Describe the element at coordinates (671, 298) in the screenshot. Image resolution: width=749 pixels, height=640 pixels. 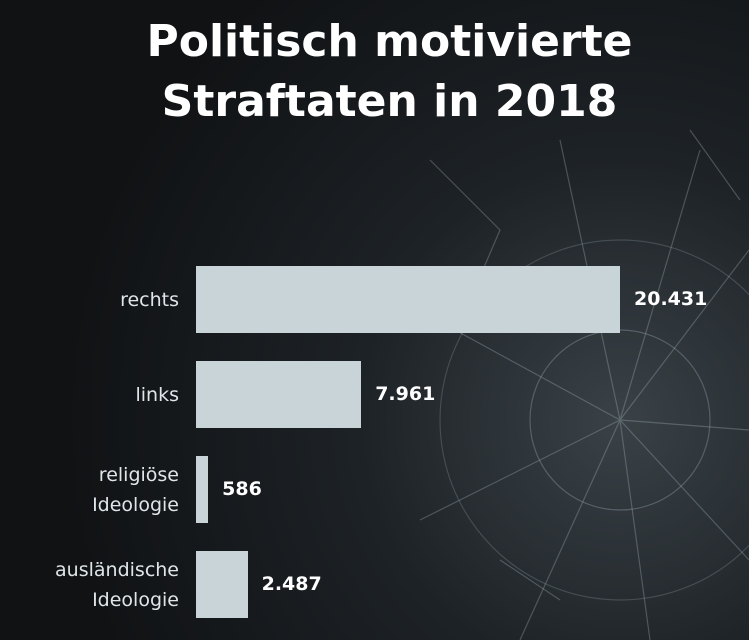
I see `value-label: 20.431` at that location.